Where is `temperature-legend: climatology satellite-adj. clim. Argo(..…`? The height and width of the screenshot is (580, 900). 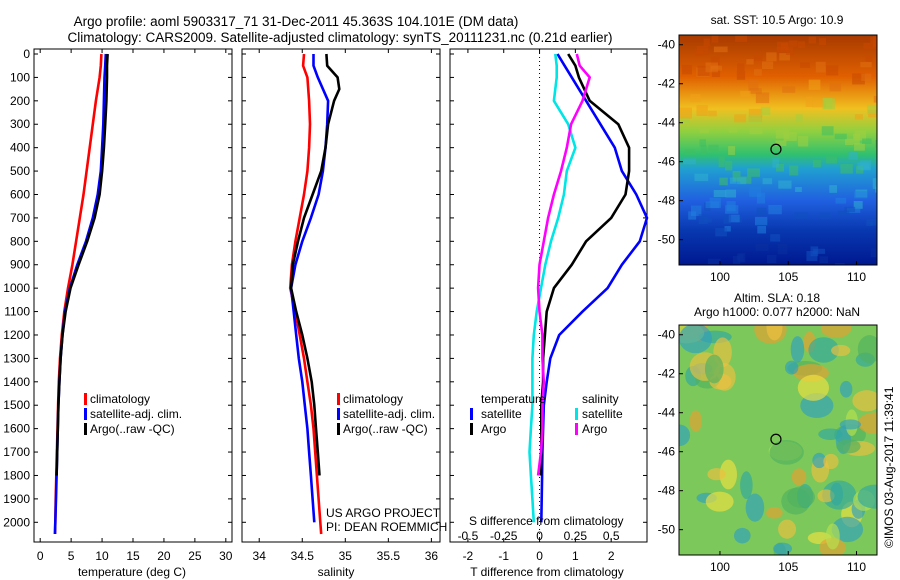
temperature-legend: climatology satellite-adj. clim. Argo(..… is located at coordinates (133, 414).